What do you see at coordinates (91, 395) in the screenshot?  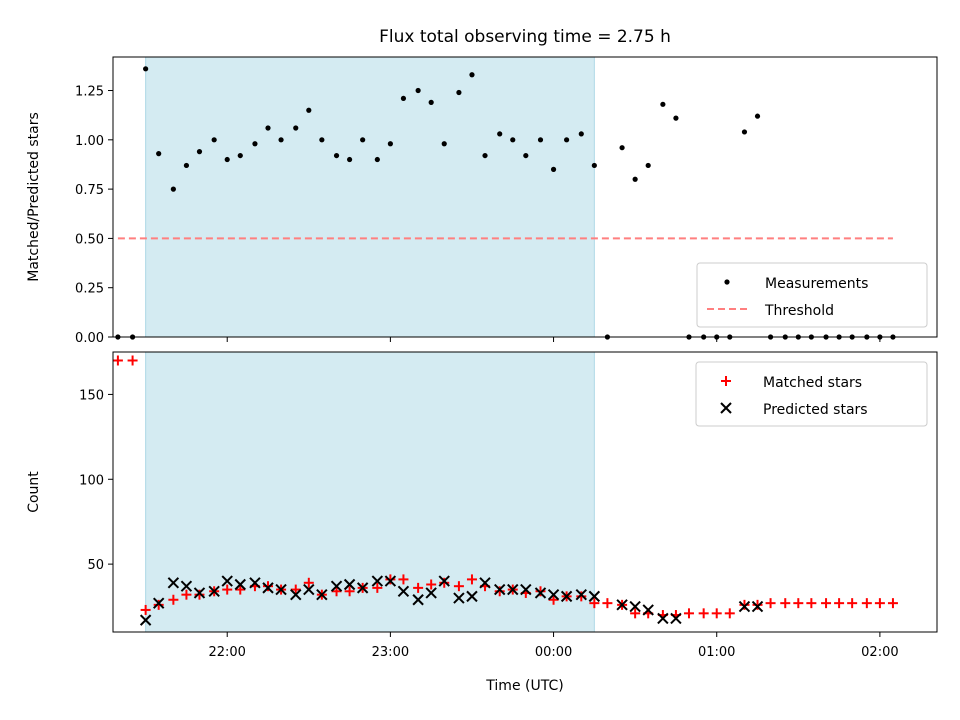 I see `y-tick-label: 150` at bounding box center [91, 395].